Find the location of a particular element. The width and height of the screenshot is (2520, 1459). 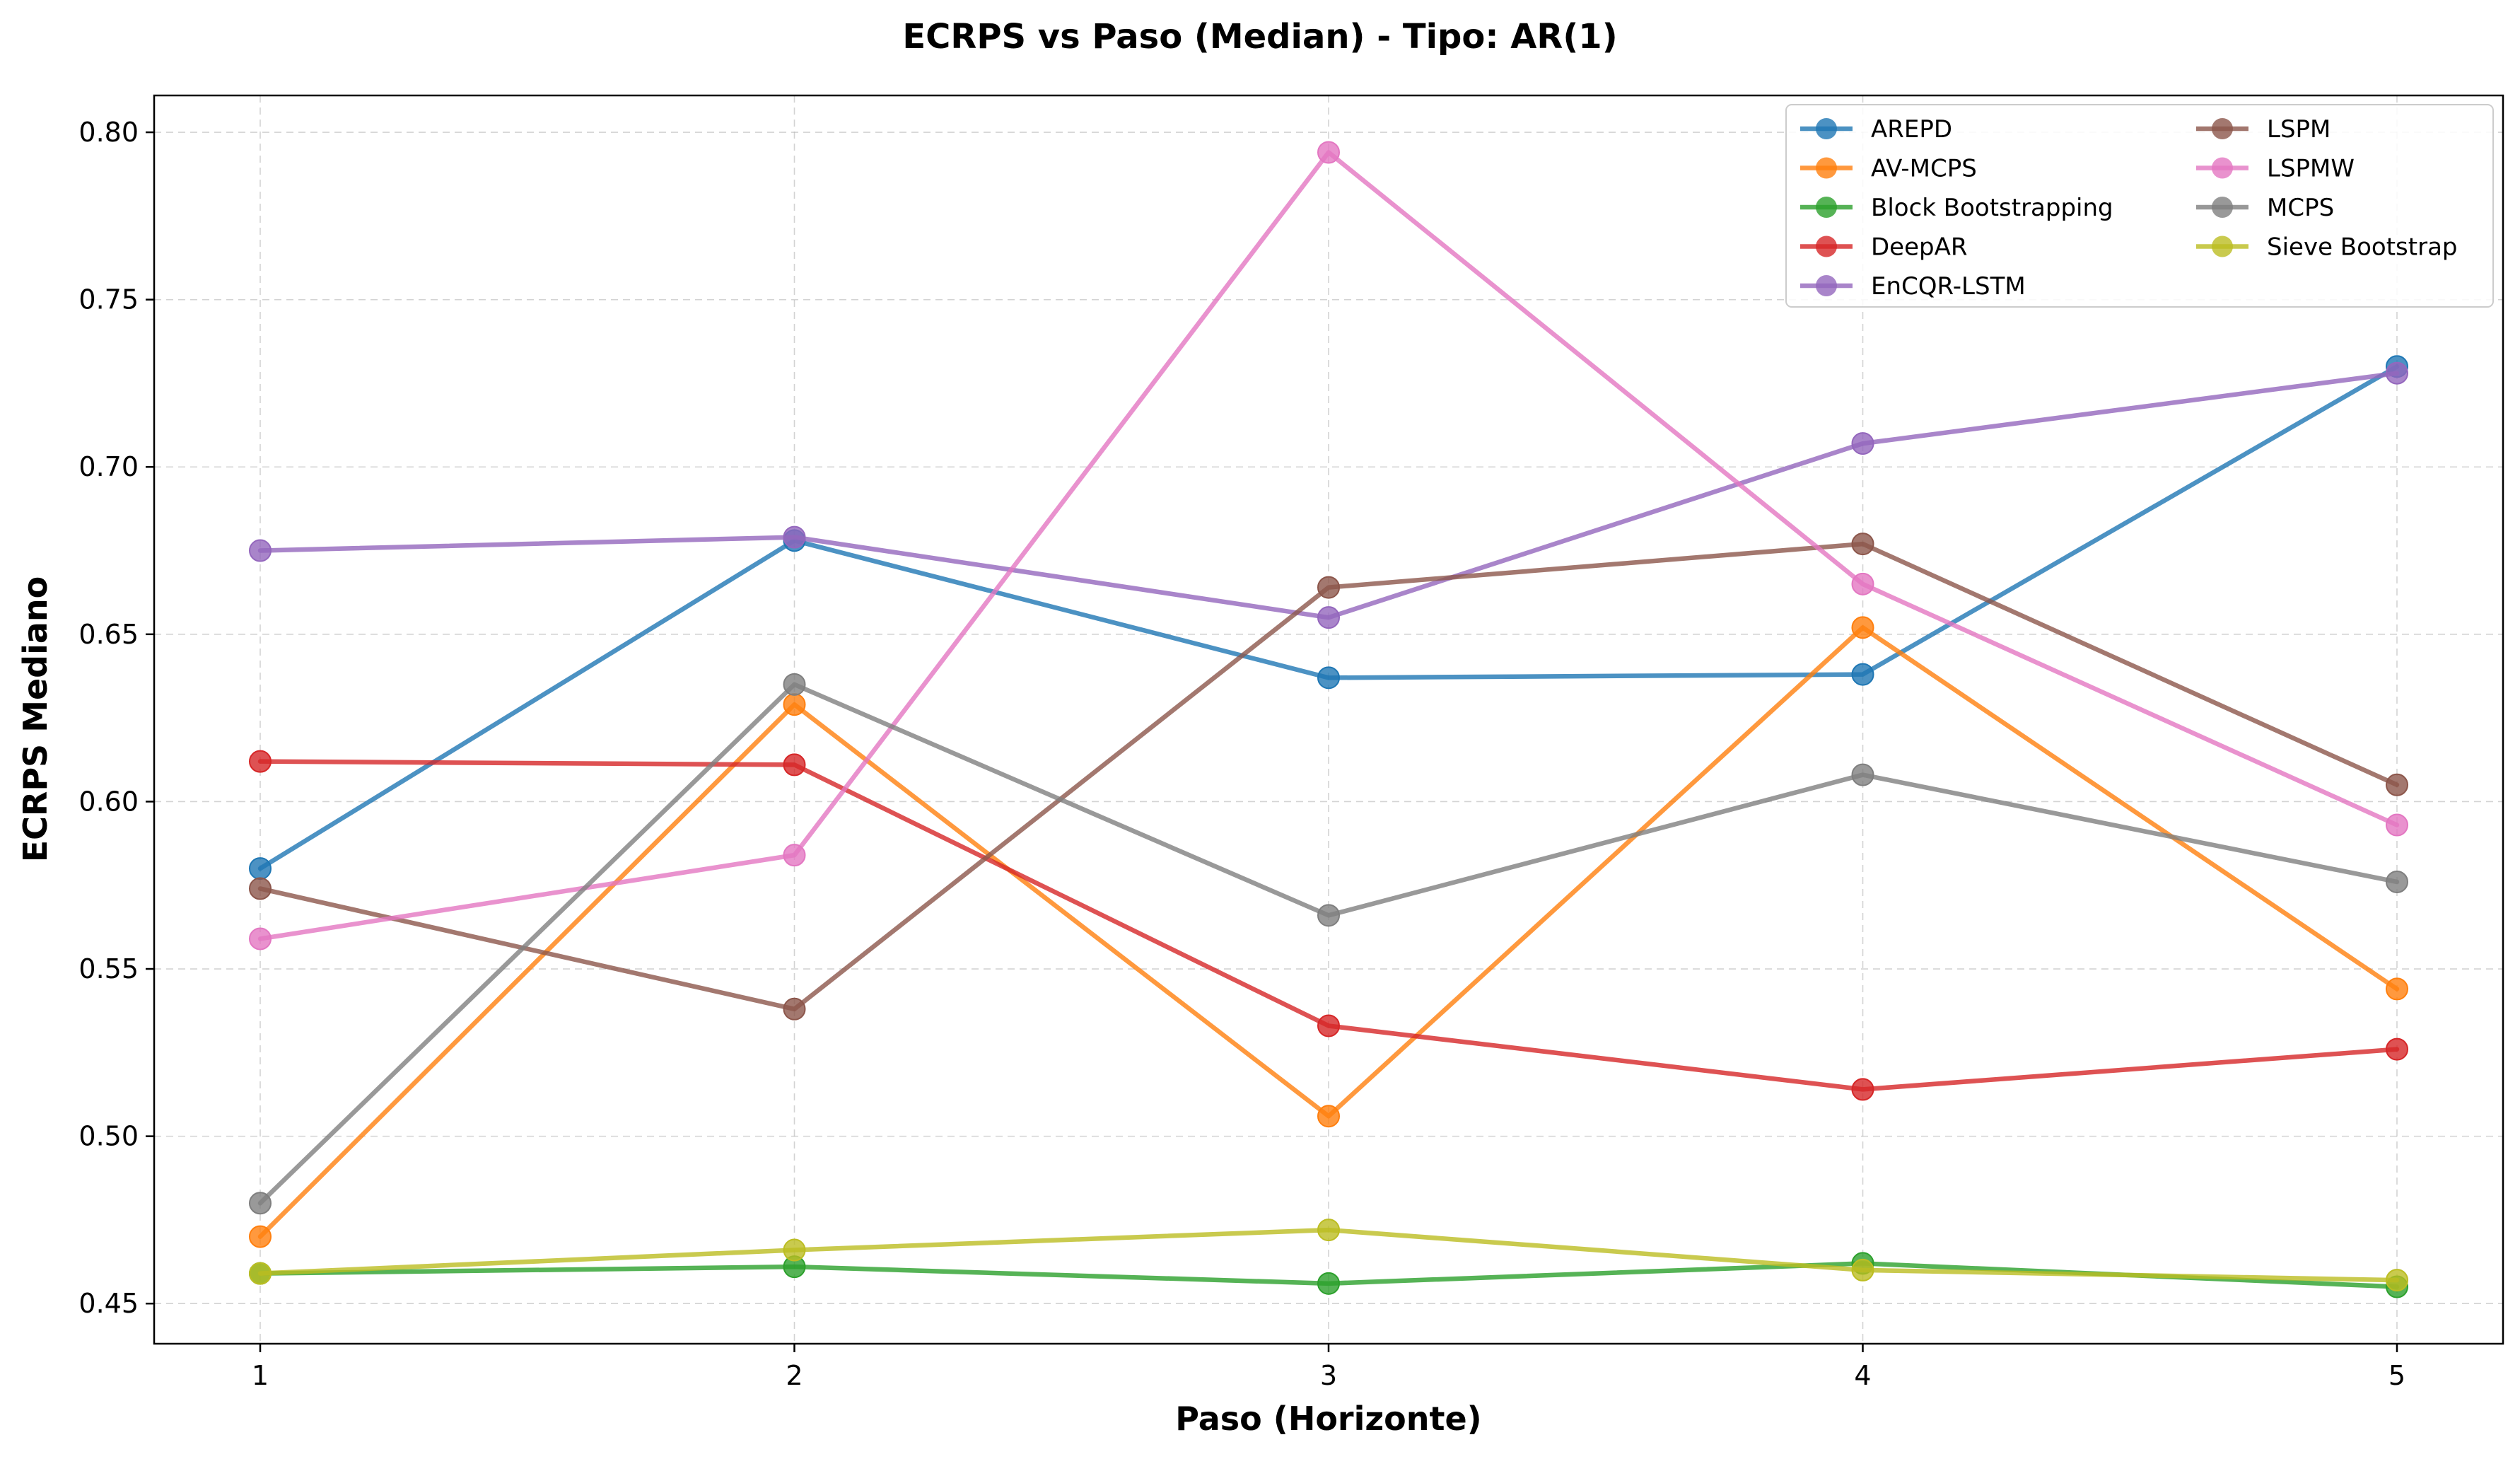

y-axis-label: ECRPS Mediano is located at coordinates (35, 719).